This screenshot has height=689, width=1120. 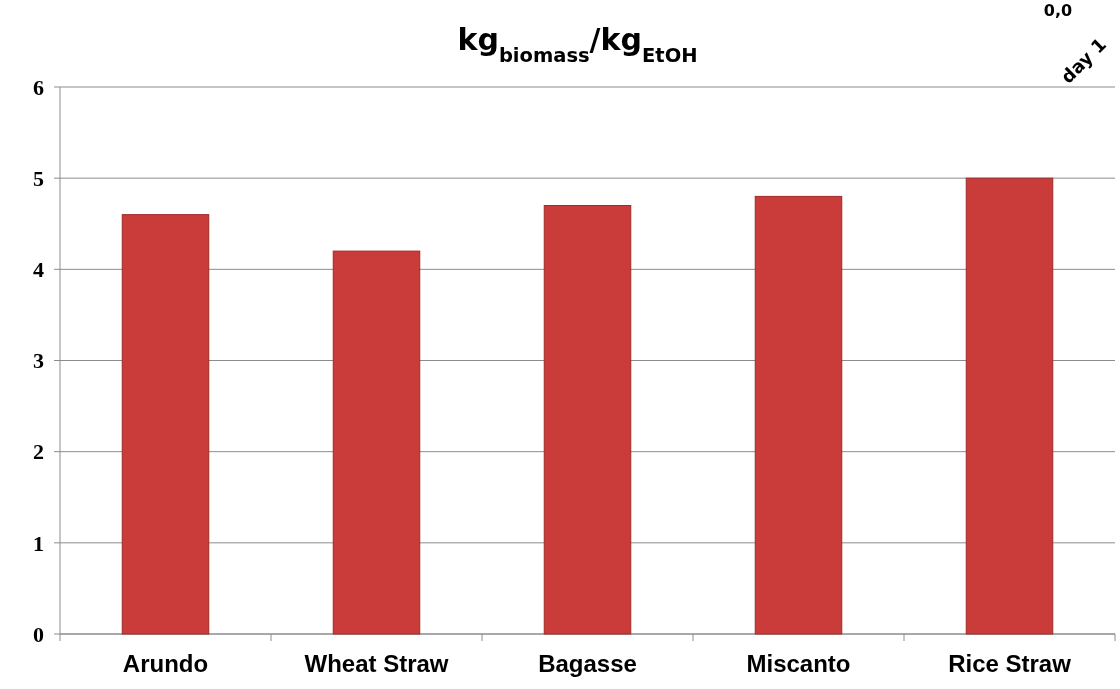 What do you see at coordinates (1058, 10) in the screenshot?
I see `text: 0,0` at bounding box center [1058, 10].